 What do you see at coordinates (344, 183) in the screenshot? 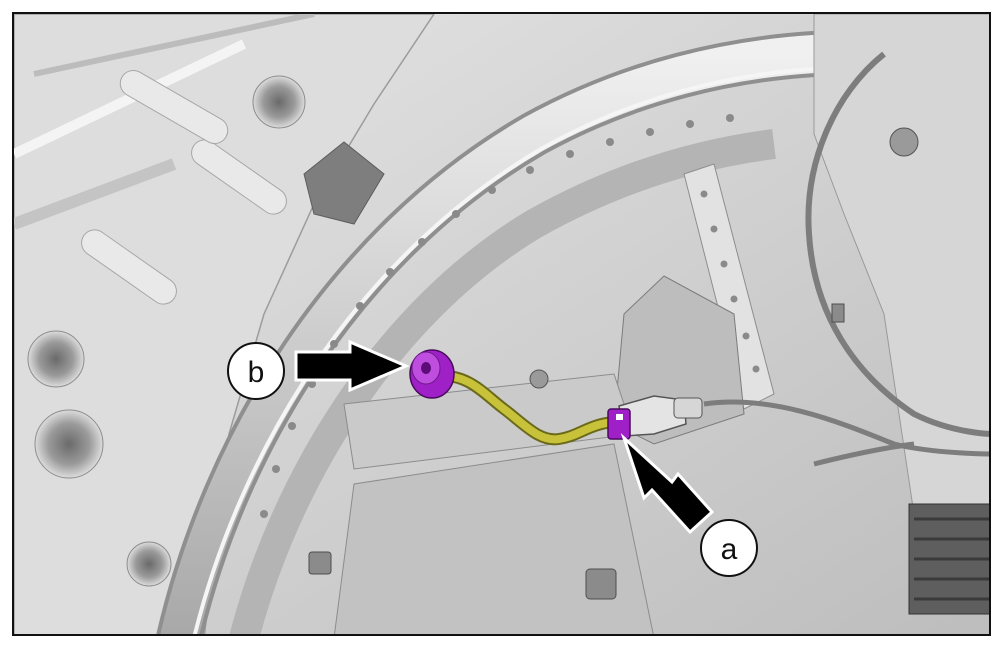
I see `square-opening` at bounding box center [344, 183].